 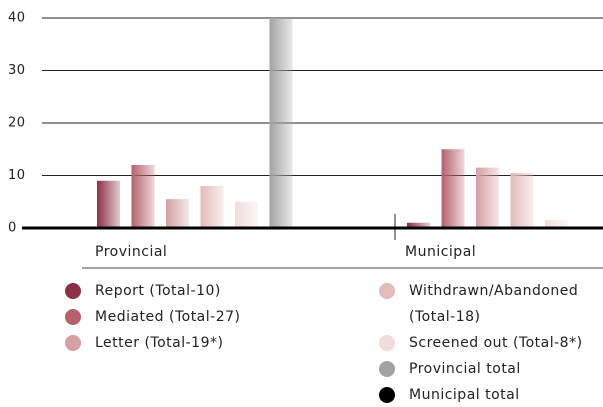 What do you see at coordinates (465, 369) in the screenshot?
I see `legend-label: Provincial total` at bounding box center [465, 369].